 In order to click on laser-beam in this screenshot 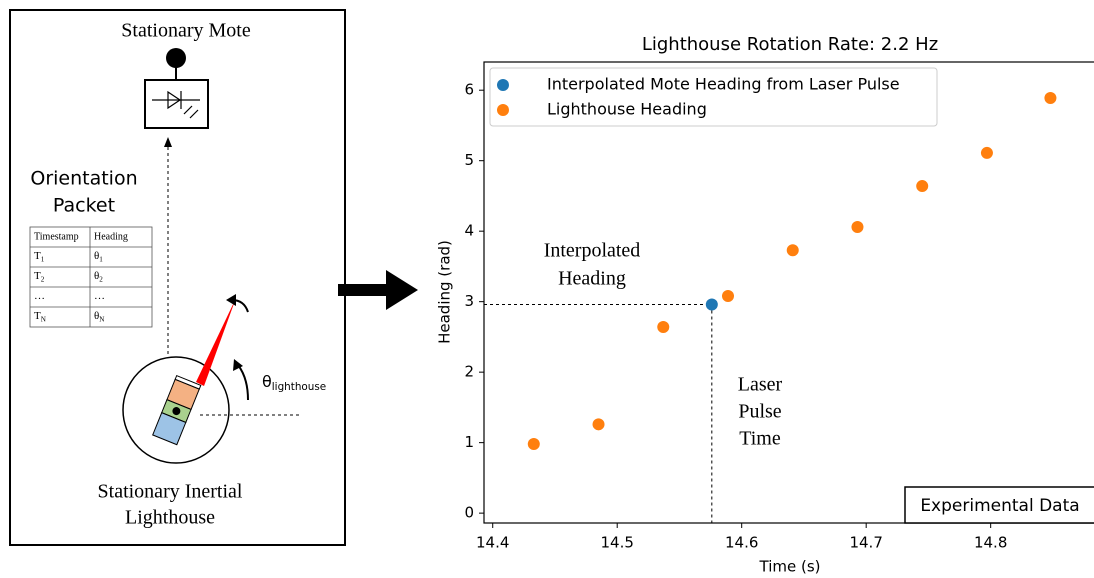, I will do `click(216, 342)`.